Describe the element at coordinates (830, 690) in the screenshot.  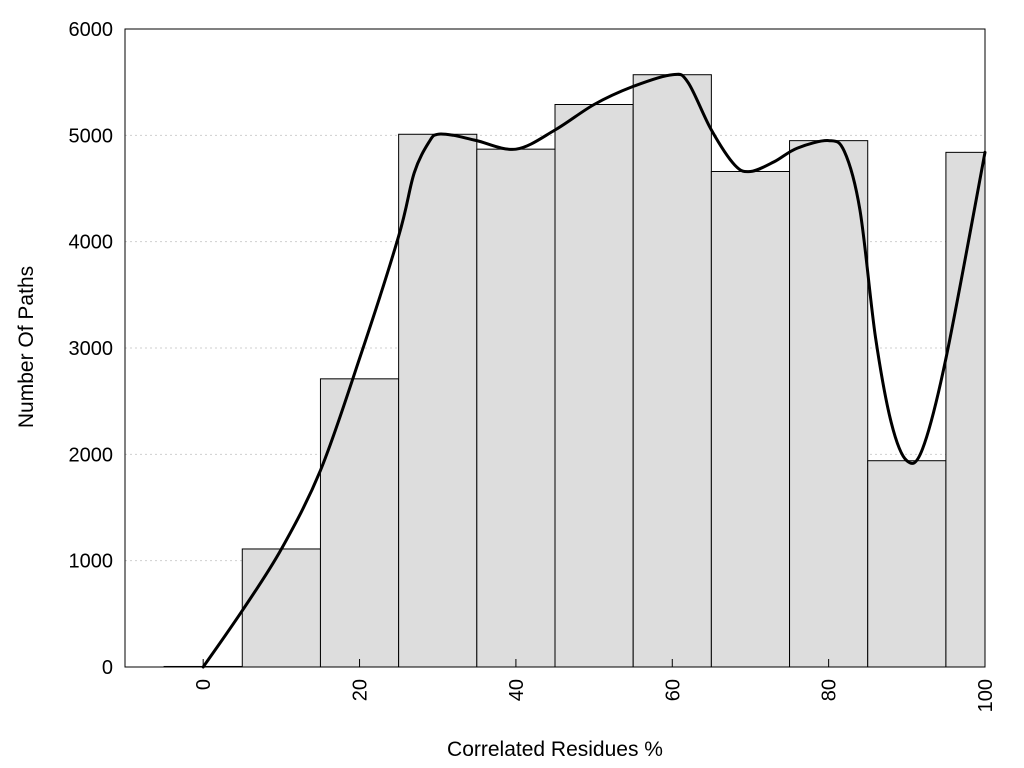
I see `x-tick-label: 80` at that location.